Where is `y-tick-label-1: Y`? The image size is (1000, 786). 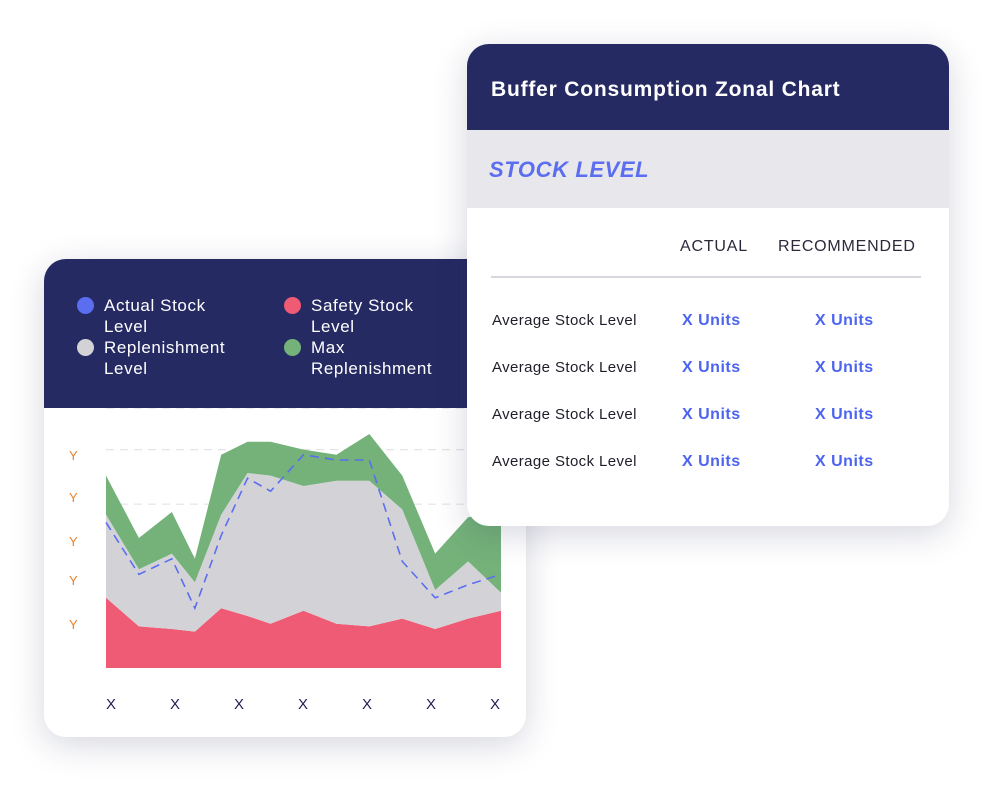
y-tick-label-1: Y is located at coordinates (73, 497).